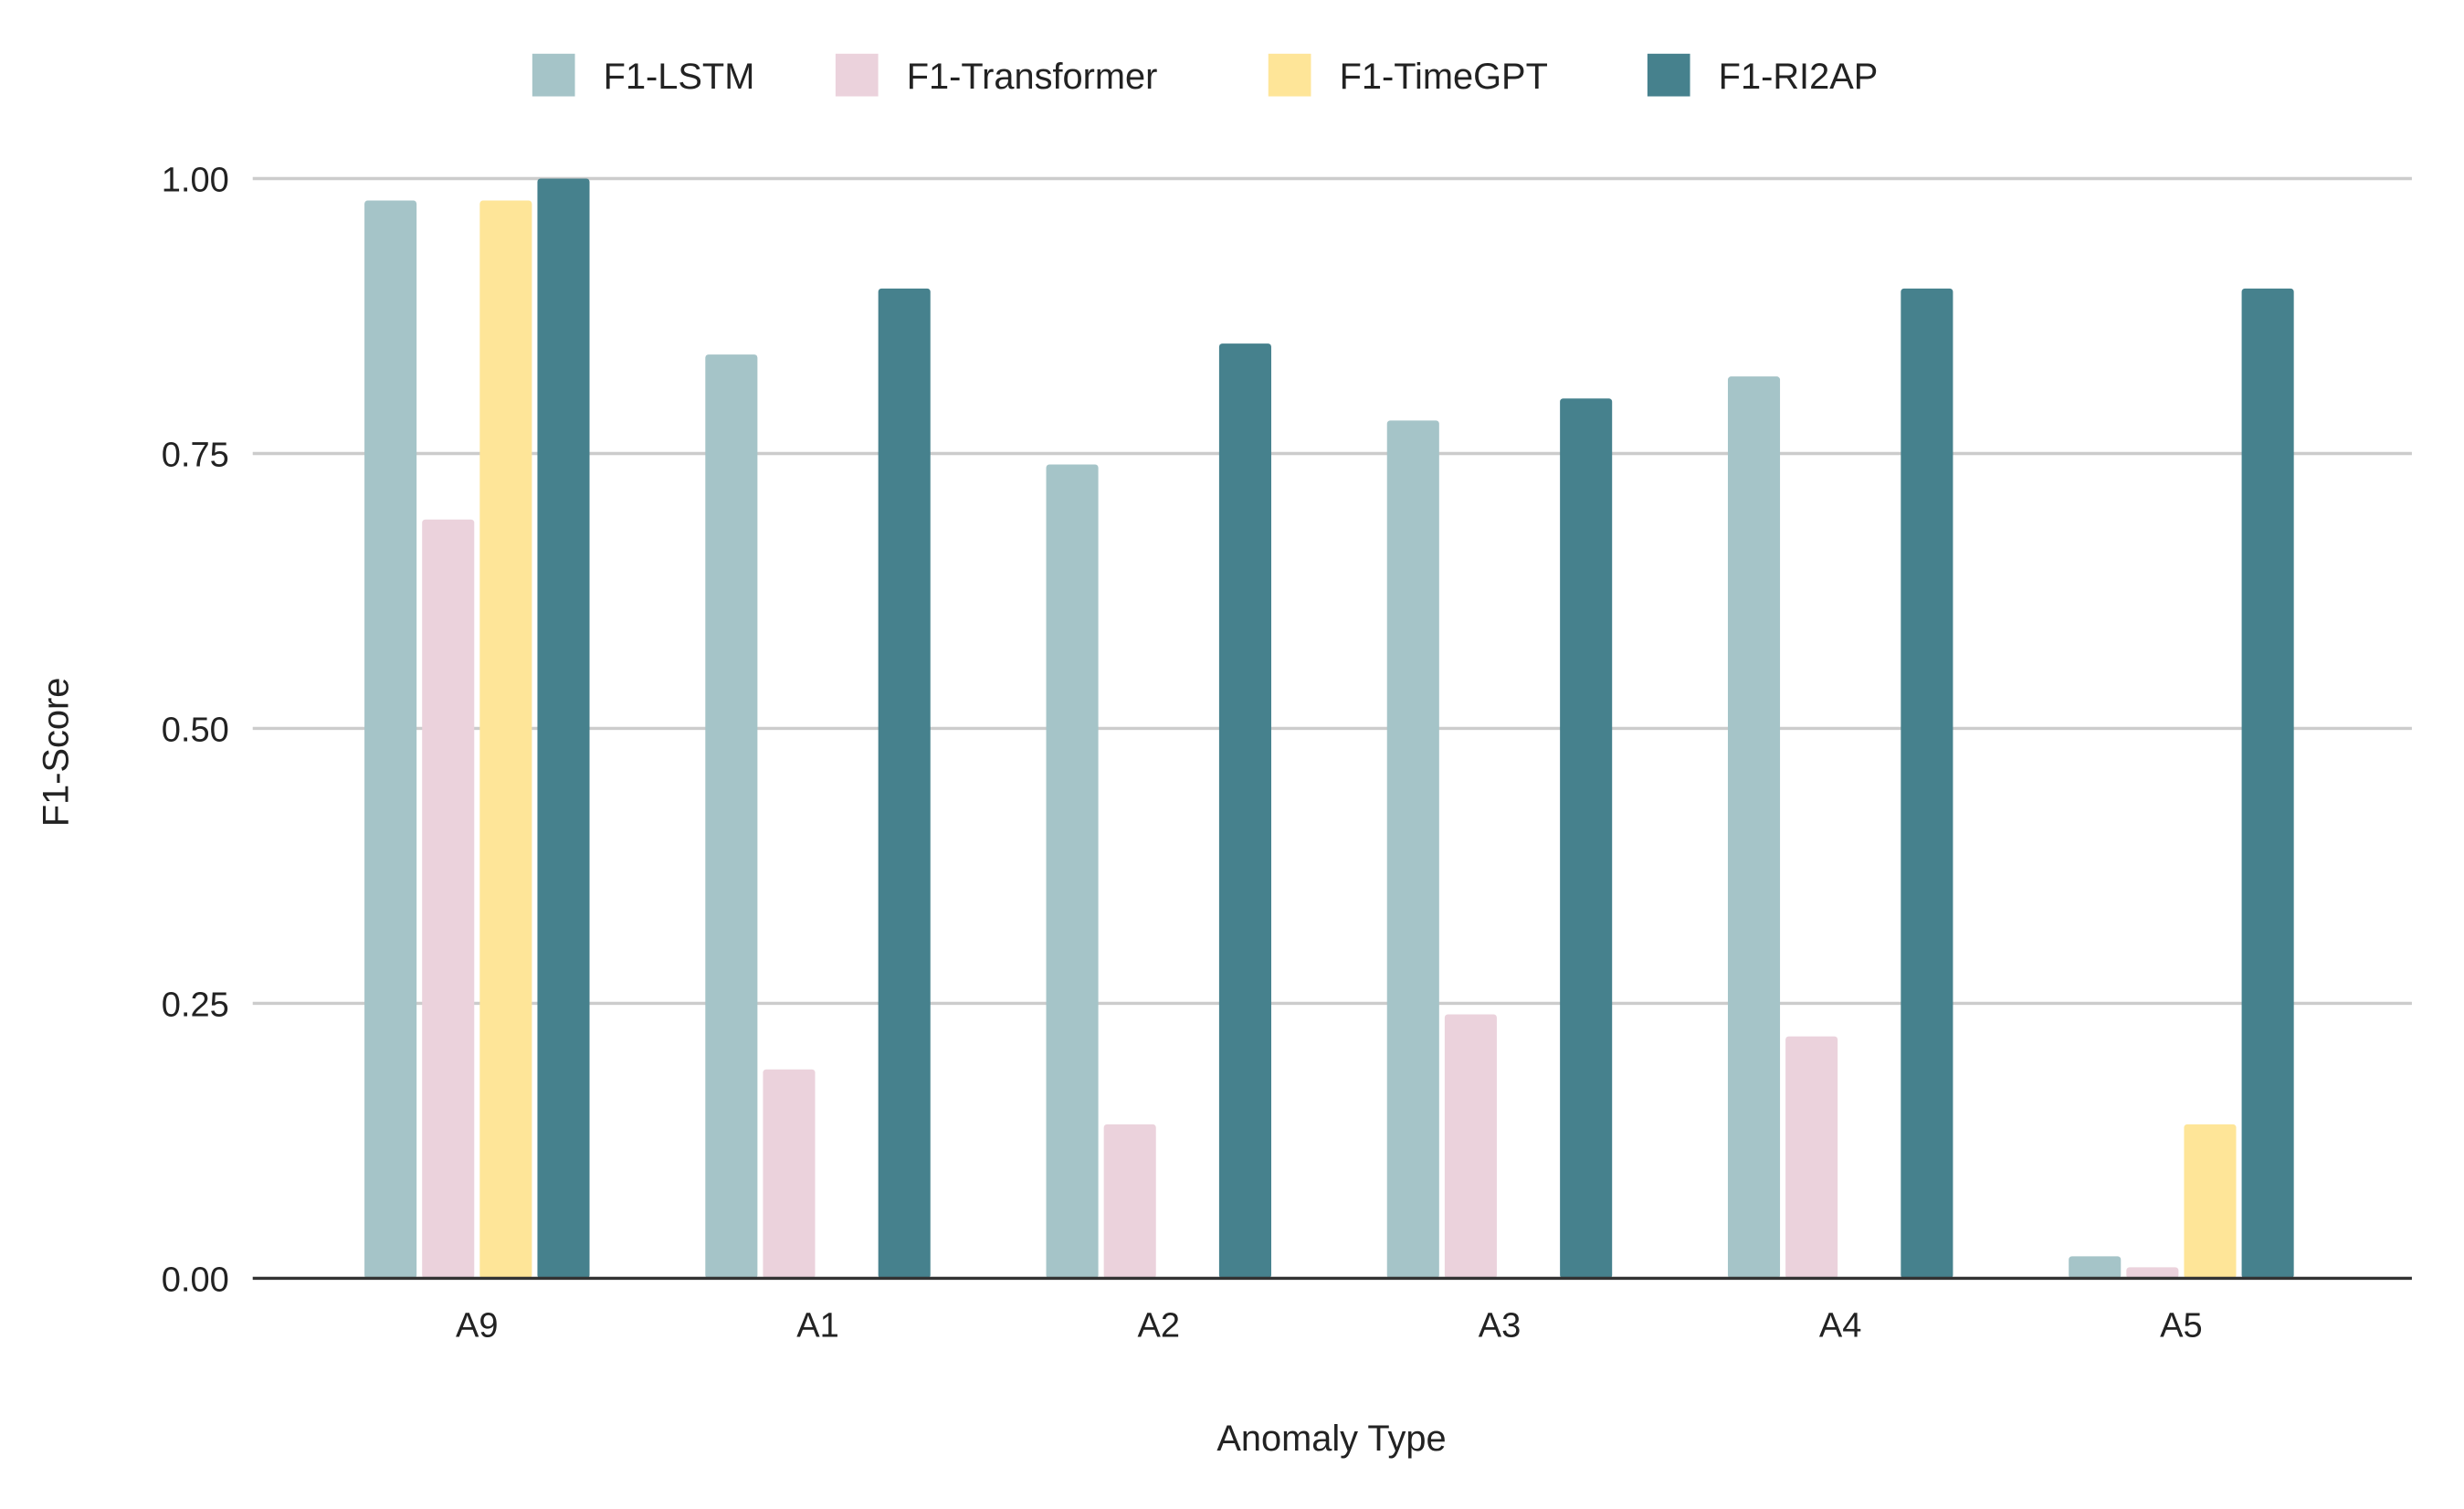  I want to click on bar-A4-F1-Transformer, so click(1812, 1157).